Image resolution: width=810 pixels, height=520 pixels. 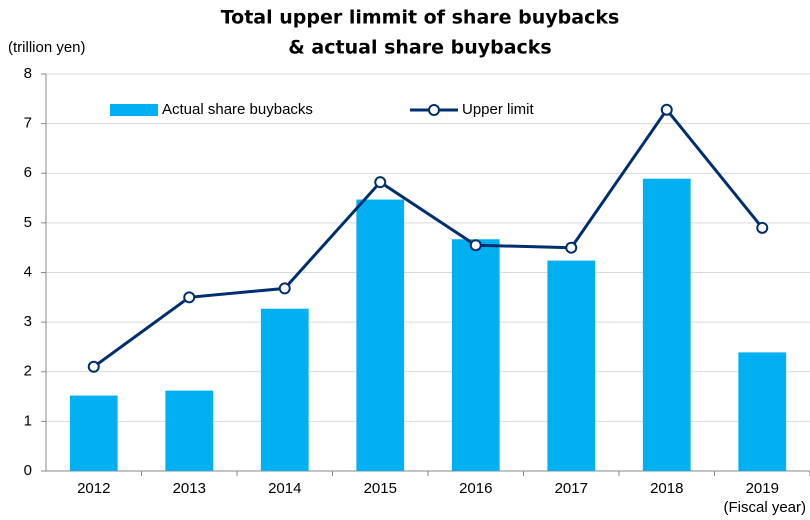 I want to click on x-tick-label: 2017, so click(x=571, y=488).